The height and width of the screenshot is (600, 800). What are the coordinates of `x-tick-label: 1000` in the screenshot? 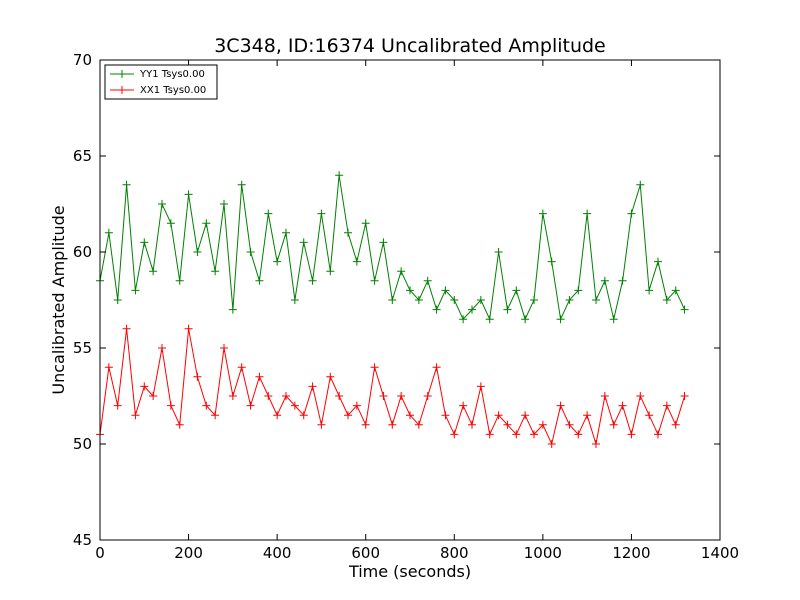 It's located at (543, 553).